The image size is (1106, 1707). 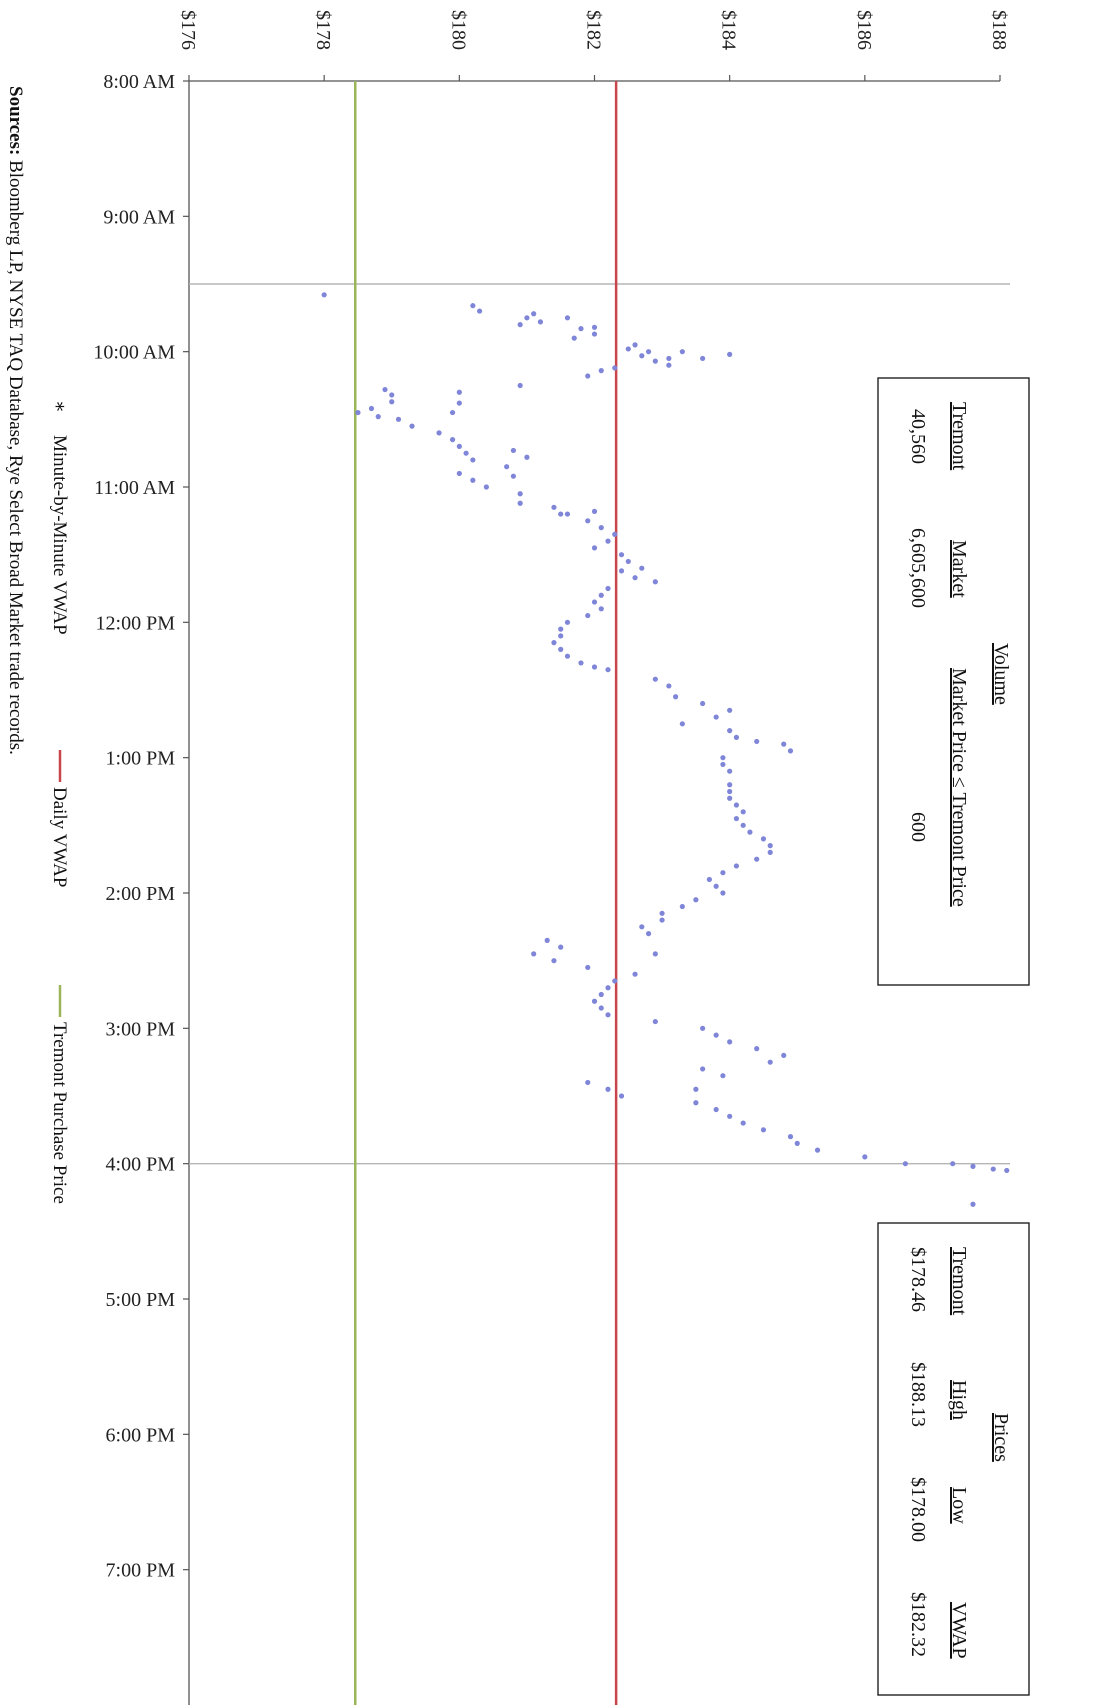 I want to click on price-tick-label: $178, so click(x=323, y=30).